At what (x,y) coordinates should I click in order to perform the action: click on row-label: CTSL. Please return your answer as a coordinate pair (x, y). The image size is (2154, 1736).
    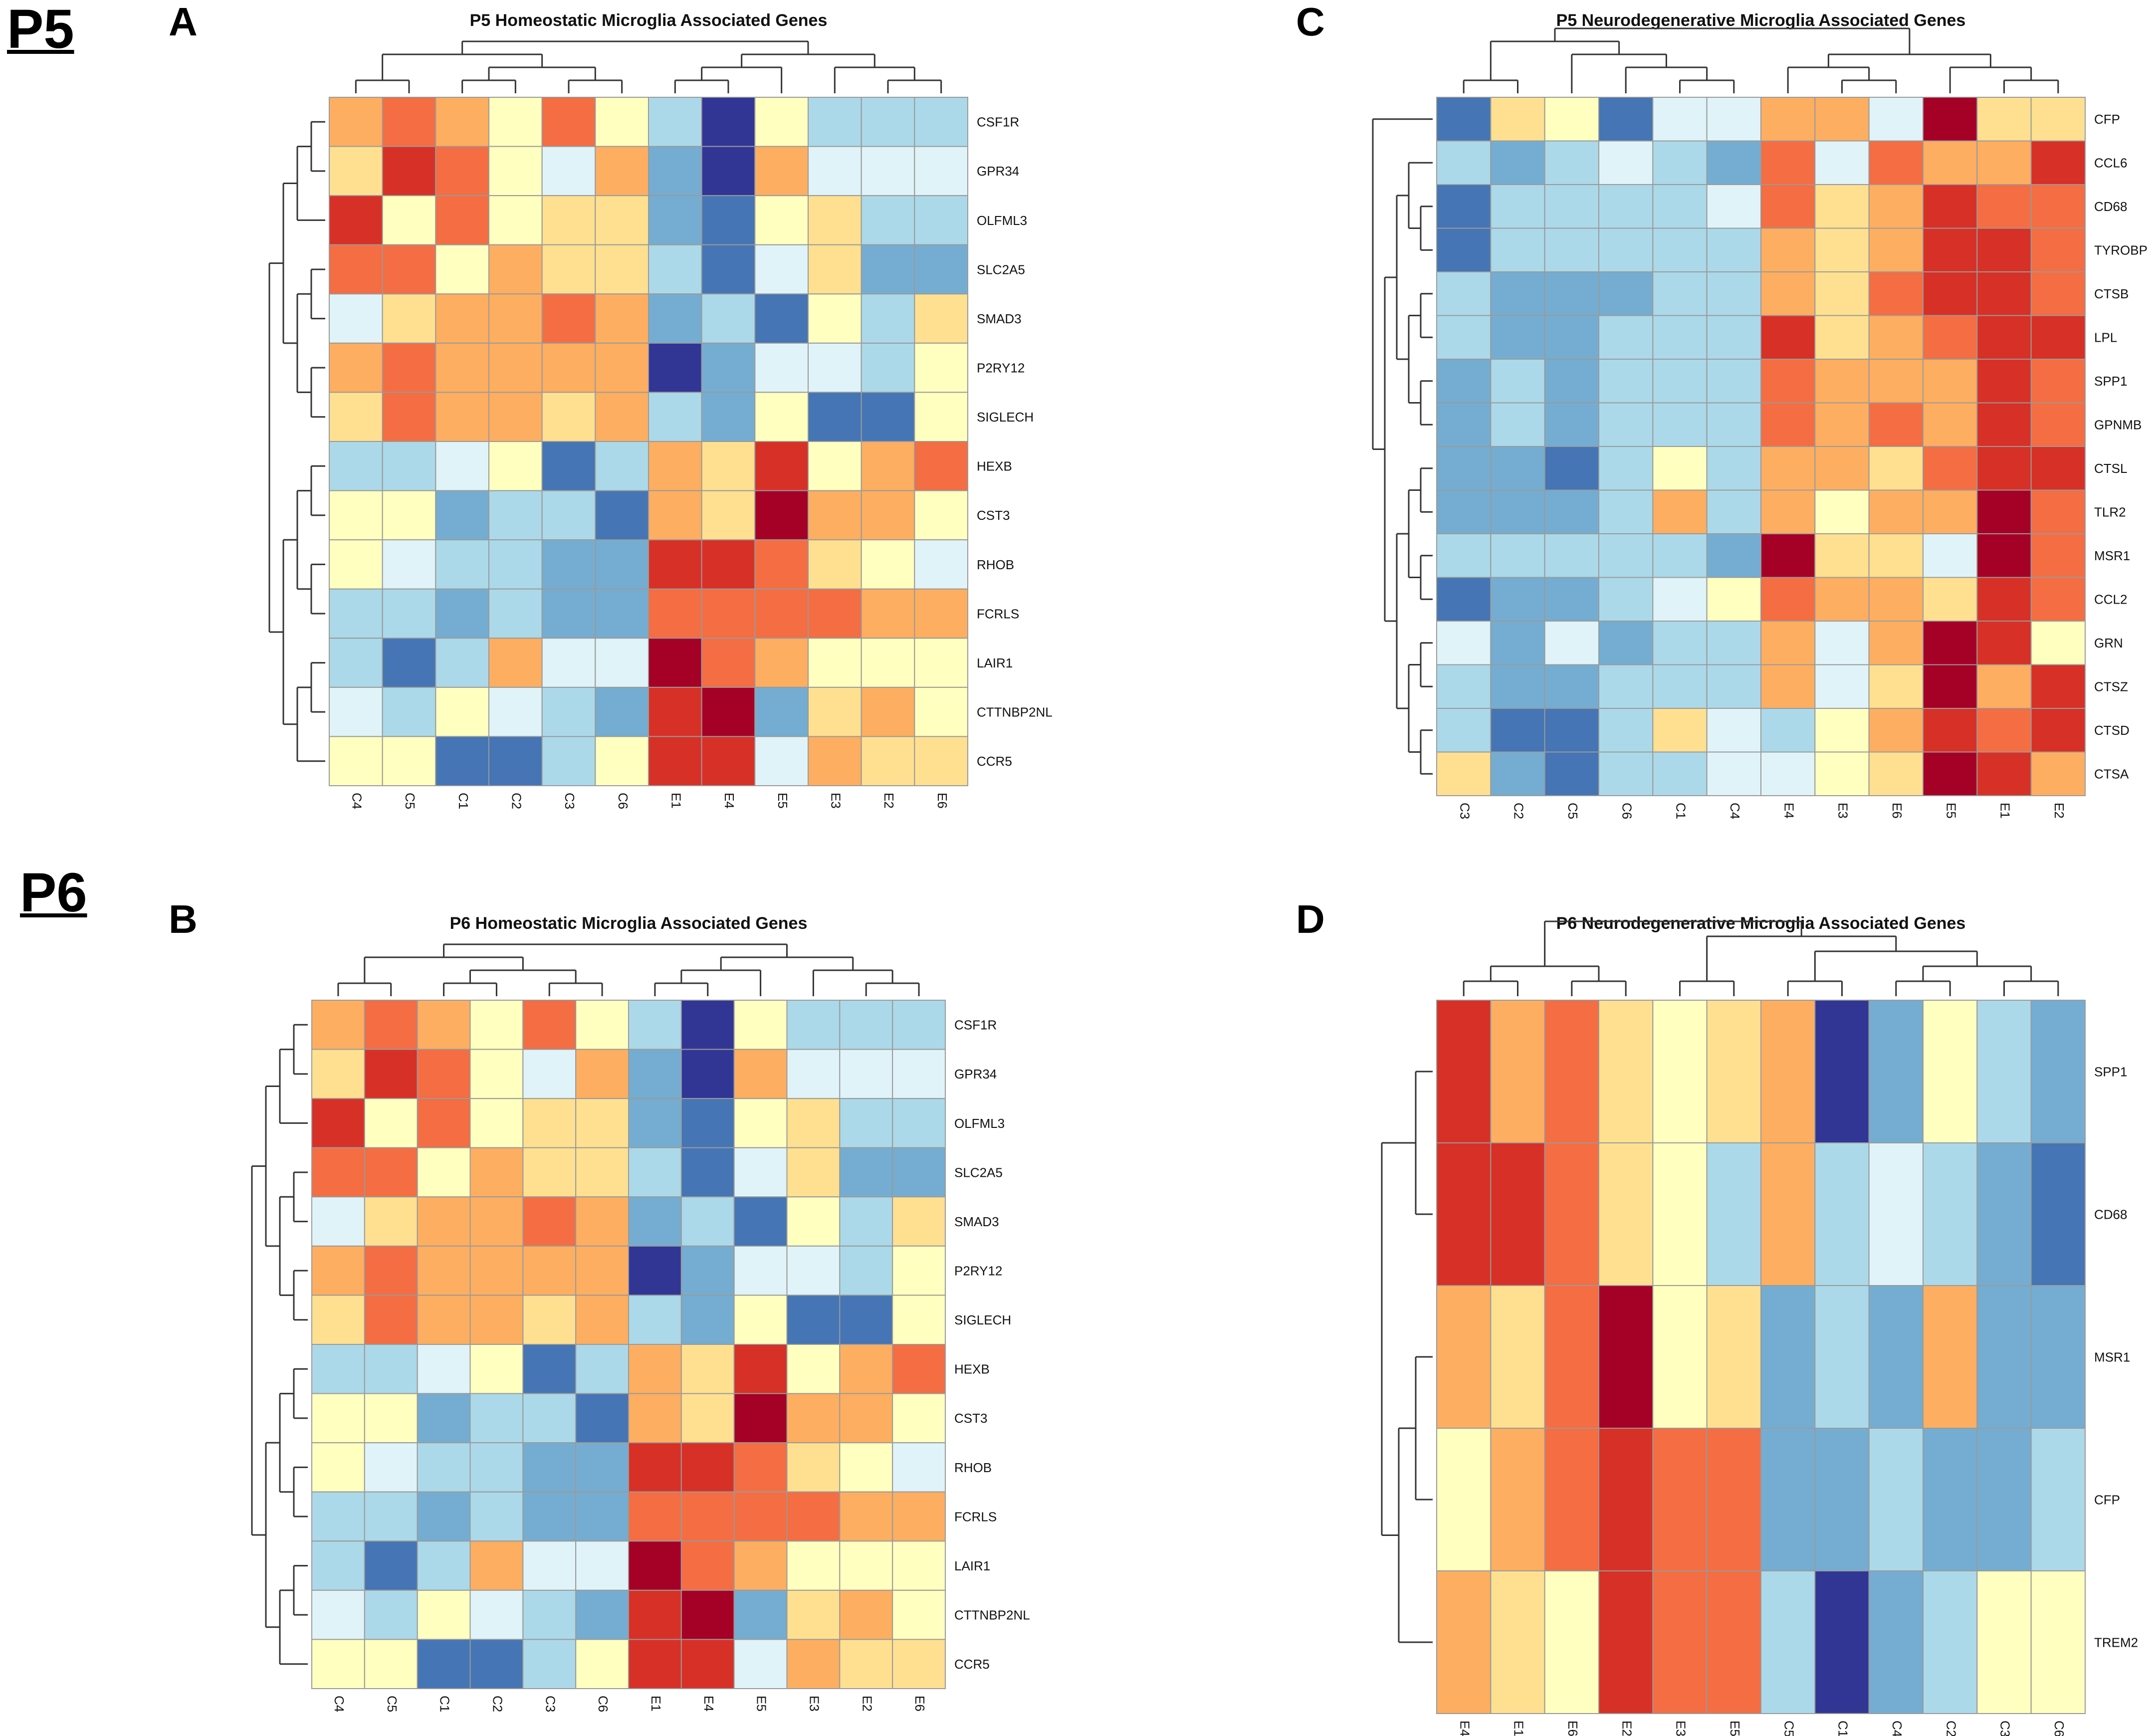
    Looking at the image, I should click on (2110, 468).